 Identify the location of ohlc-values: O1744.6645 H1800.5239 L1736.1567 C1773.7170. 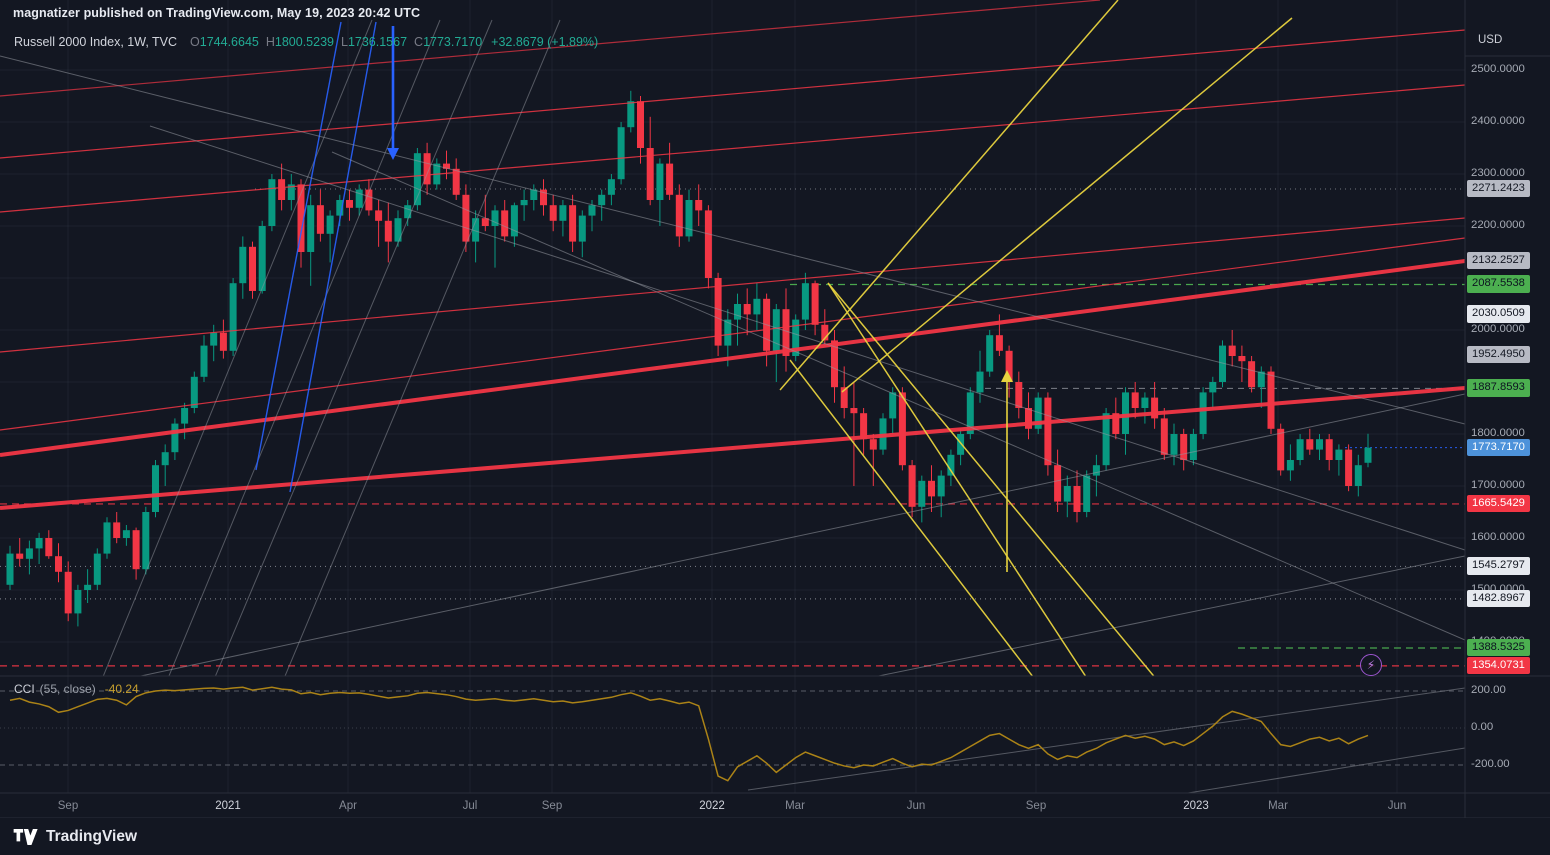
(332, 42).